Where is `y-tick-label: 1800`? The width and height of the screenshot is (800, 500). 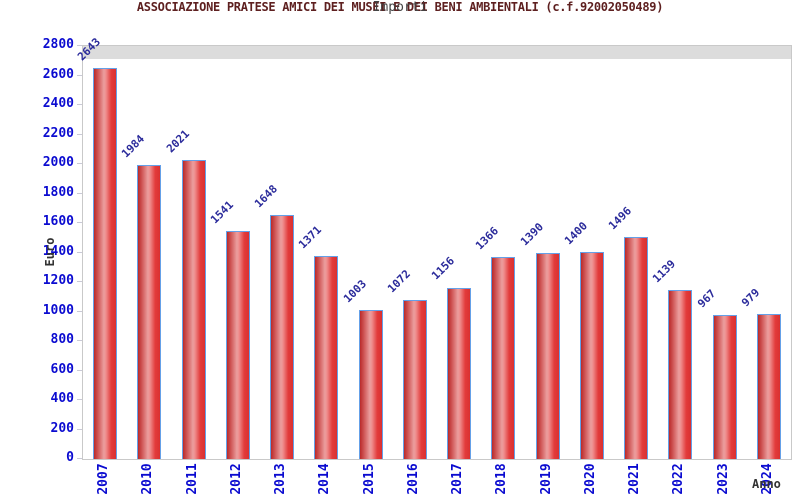 y-tick-label: 1800 is located at coordinates (58, 192).